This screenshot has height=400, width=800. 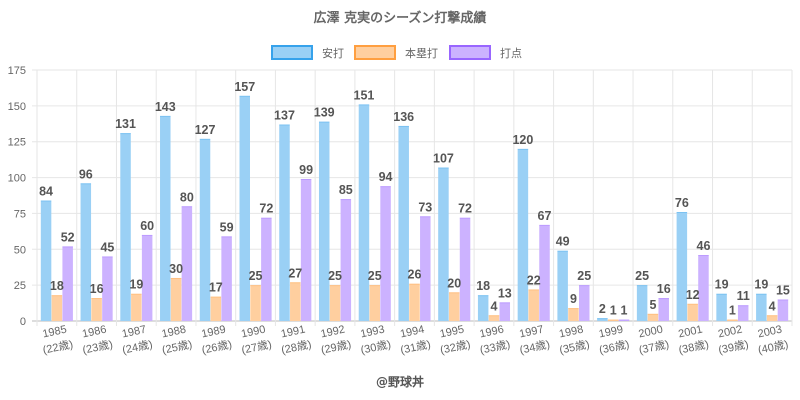 I want to click on x-tick-label: 1998, so click(x=571, y=332).